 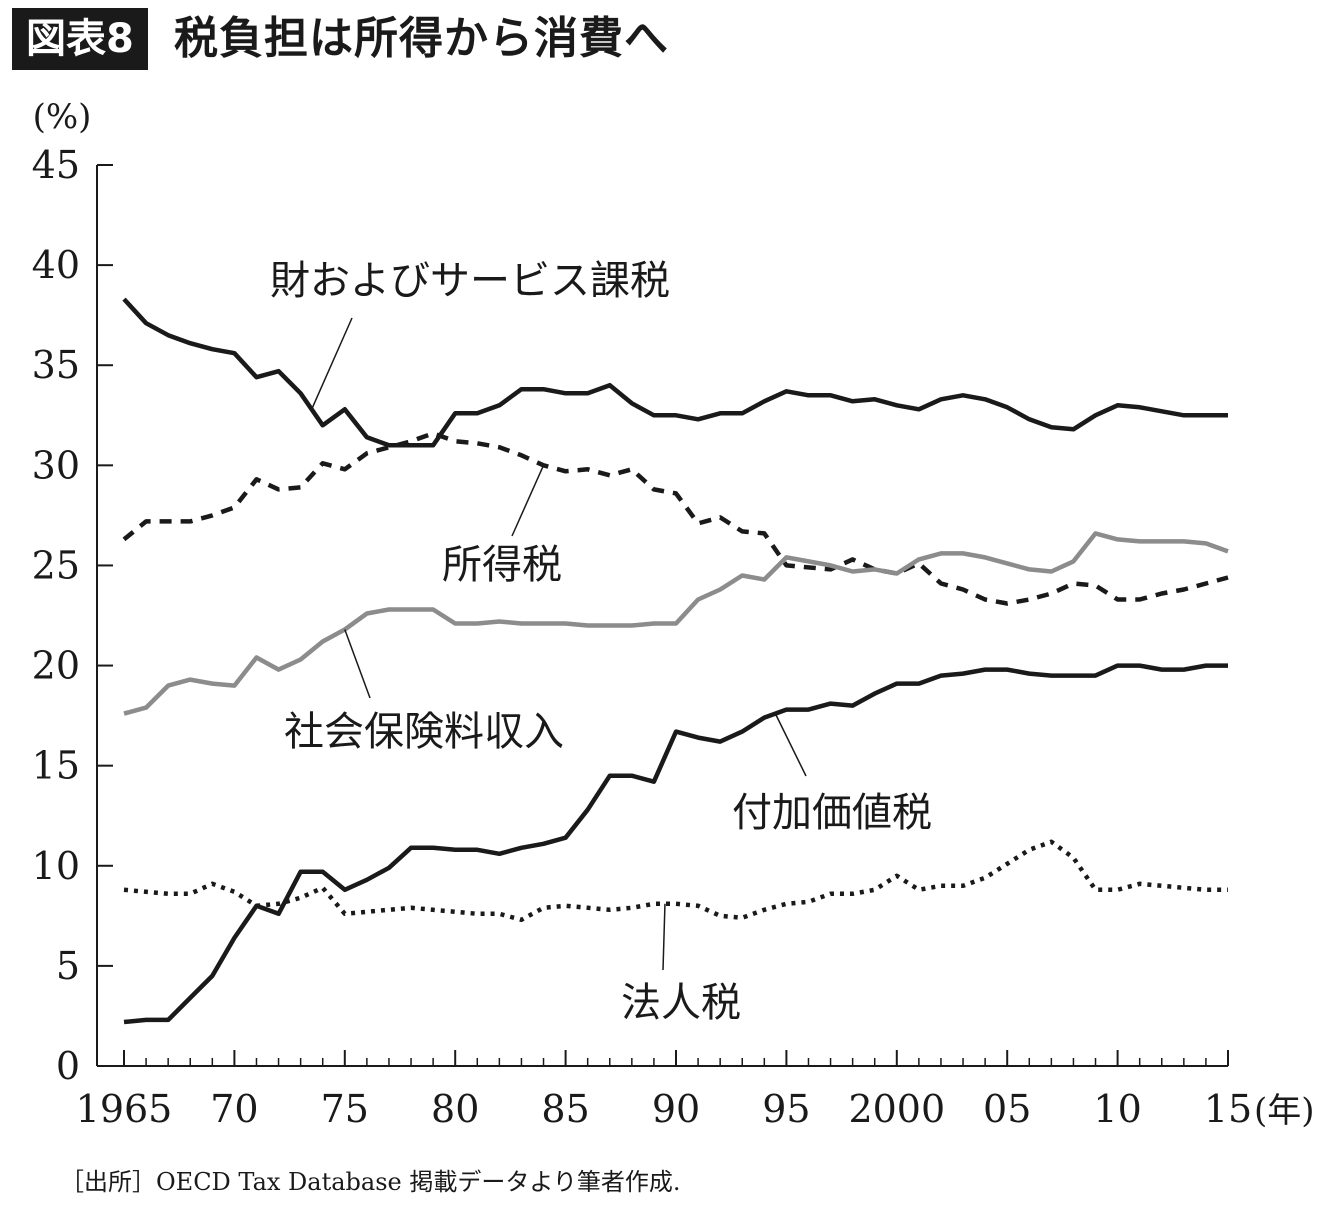 What do you see at coordinates (80, 39) in the screenshot?
I see `figure-number-badge: 図表8` at bounding box center [80, 39].